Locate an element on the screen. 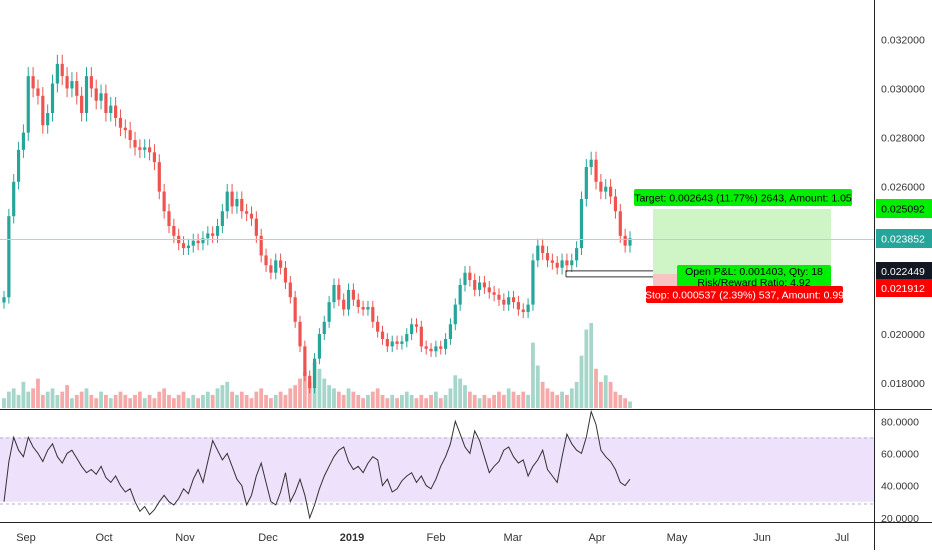 The image size is (932, 555). last-badge-bg is located at coordinates (904, 238).